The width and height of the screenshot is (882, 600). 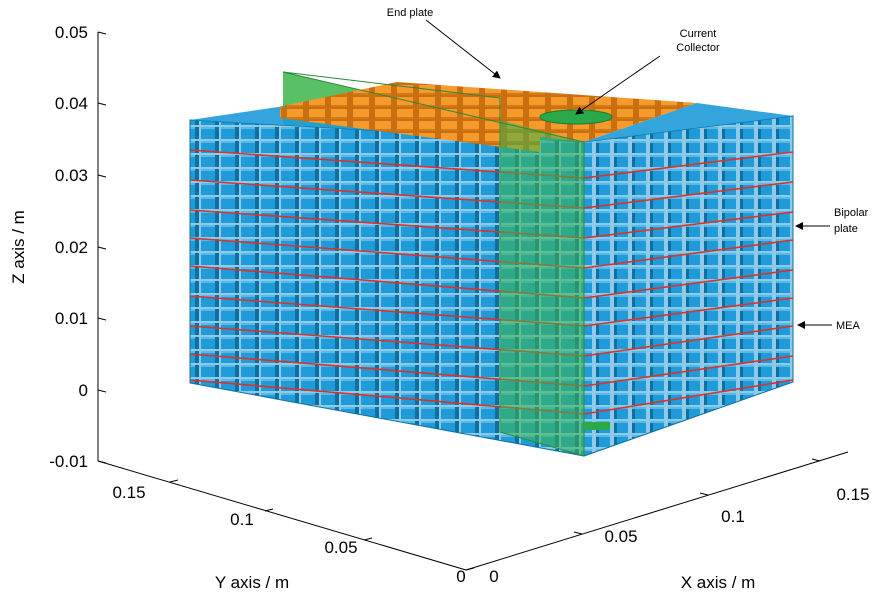 I want to click on x-tick-label: 0.1, so click(x=733, y=516).